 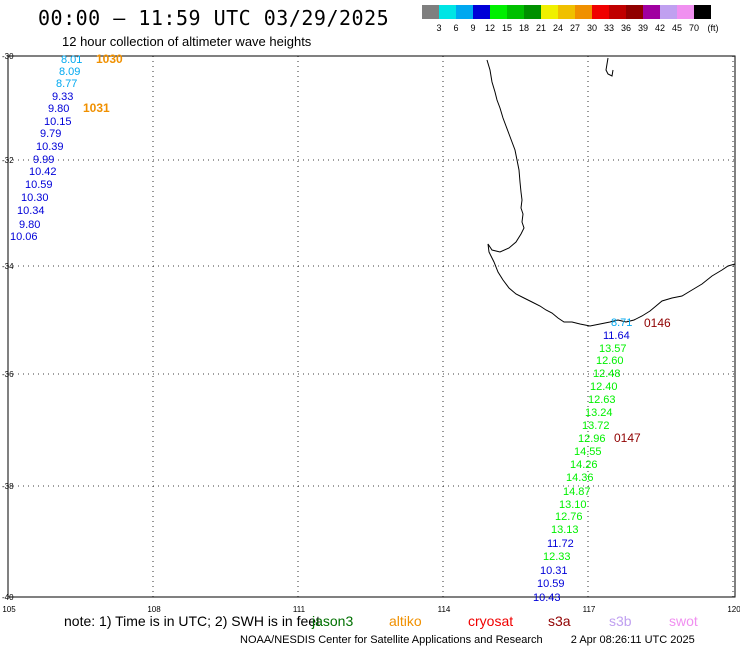 I want to click on pass-time-label: 1031, so click(x=96, y=108).